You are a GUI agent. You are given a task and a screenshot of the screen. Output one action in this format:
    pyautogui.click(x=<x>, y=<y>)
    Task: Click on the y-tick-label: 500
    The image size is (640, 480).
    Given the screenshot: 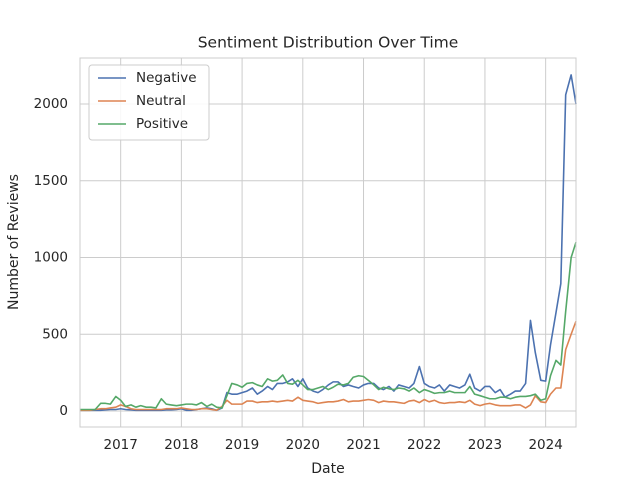 What is the action you would take?
    pyautogui.click(x=55, y=334)
    